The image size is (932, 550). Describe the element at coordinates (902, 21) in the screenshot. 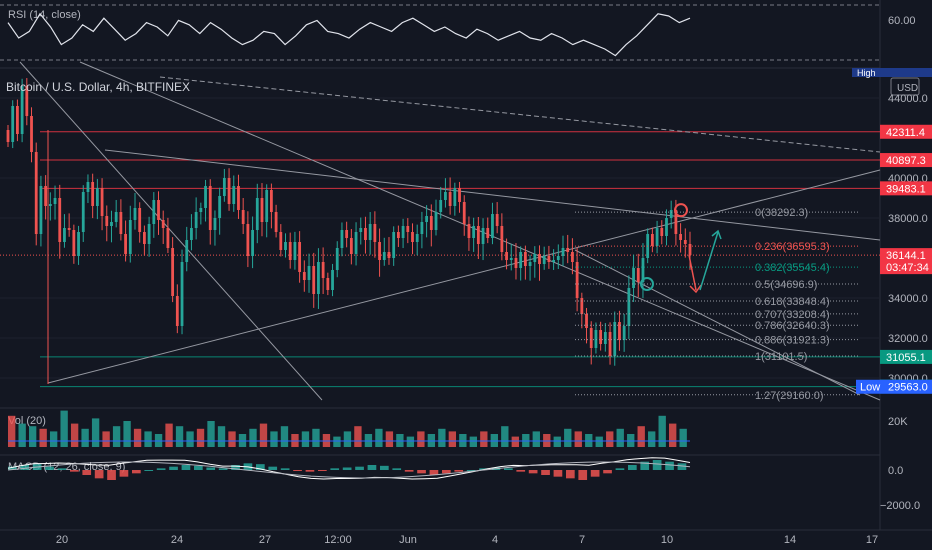

I see `rsi-axis-value: 60.00` at that location.